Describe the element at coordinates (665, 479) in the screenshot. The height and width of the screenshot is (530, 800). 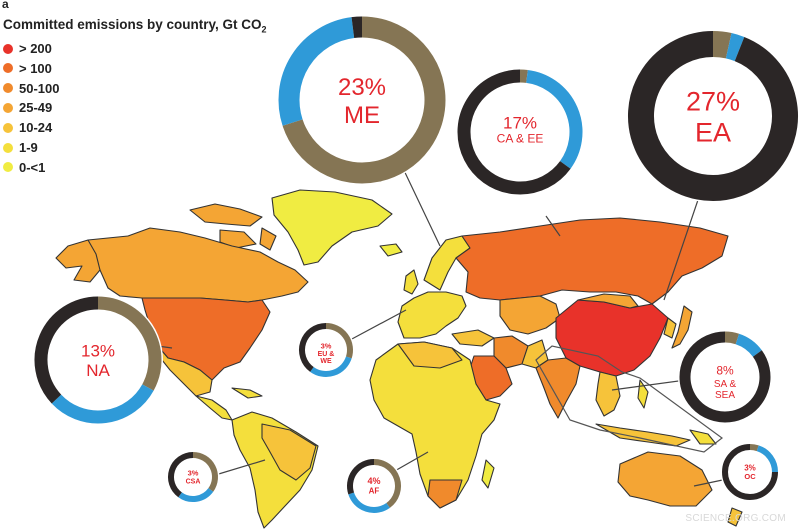
I see `australia` at that location.